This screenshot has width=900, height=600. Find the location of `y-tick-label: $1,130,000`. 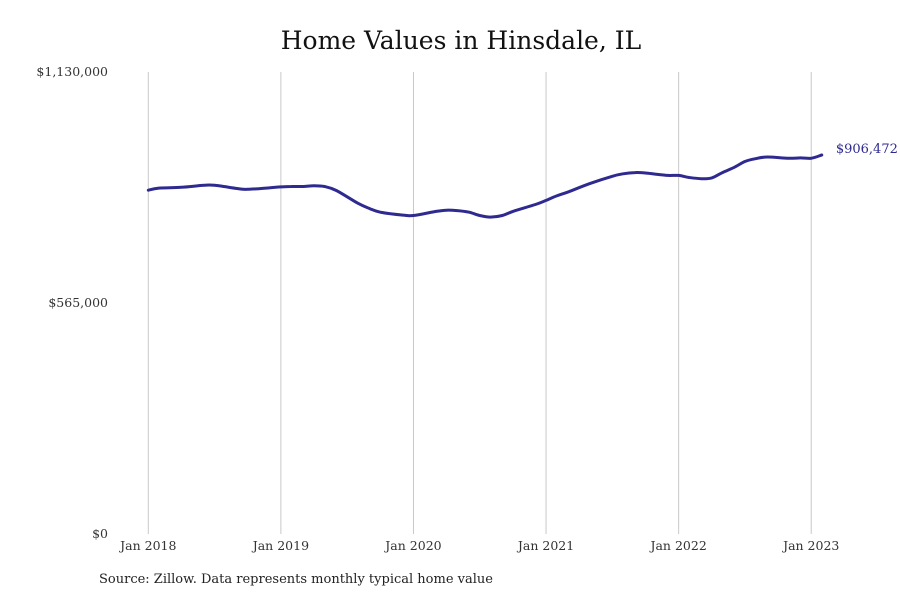

y-tick-label: $1,130,000 is located at coordinates (72, 71).